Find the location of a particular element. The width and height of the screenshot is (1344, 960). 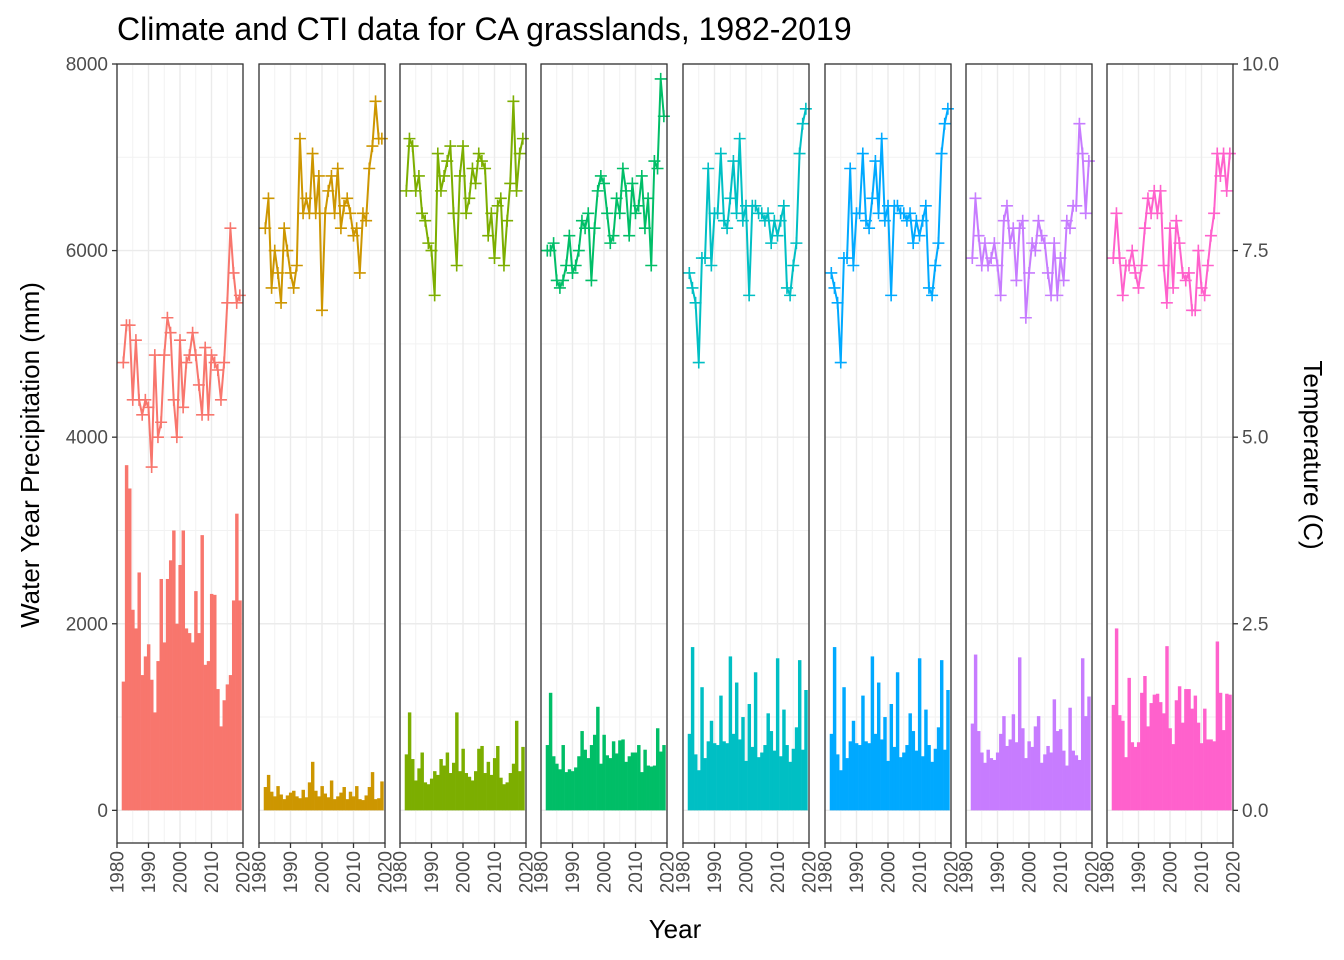

y-axis-right-title: Temperature (C) is located at coordinates (1313, 454).